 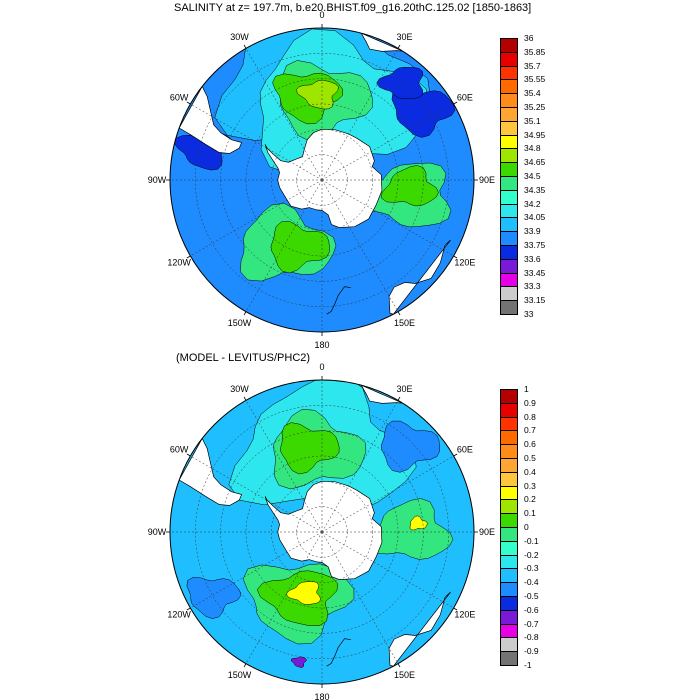 What do you see at coordinates (530, 513) in the screenshot?
I see `colorbar-label: 0.1` at bounding box center [530, 513].